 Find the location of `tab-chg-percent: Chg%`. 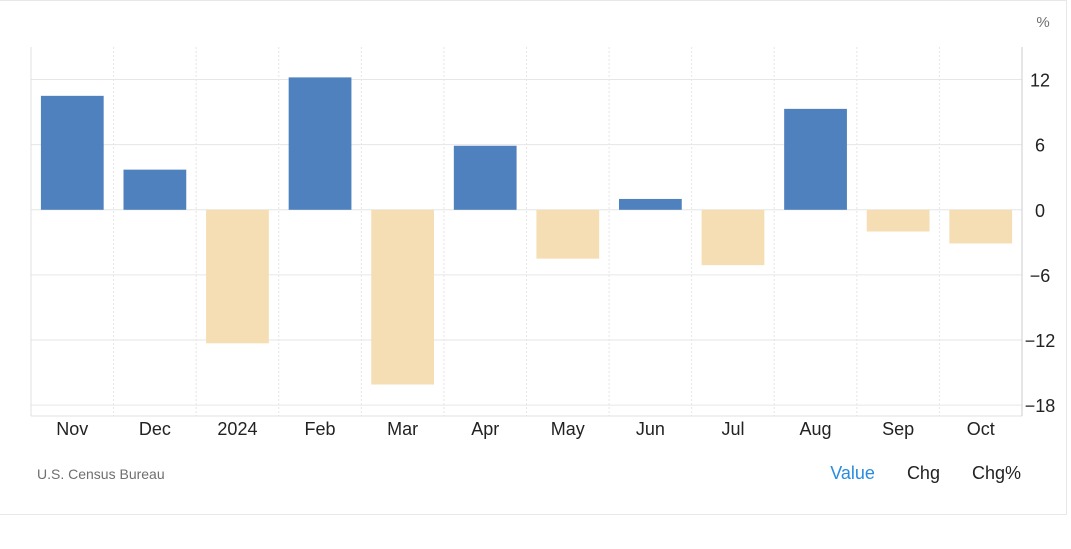

tab-chg-percent: Chg% is located at coordinates (996, 473).